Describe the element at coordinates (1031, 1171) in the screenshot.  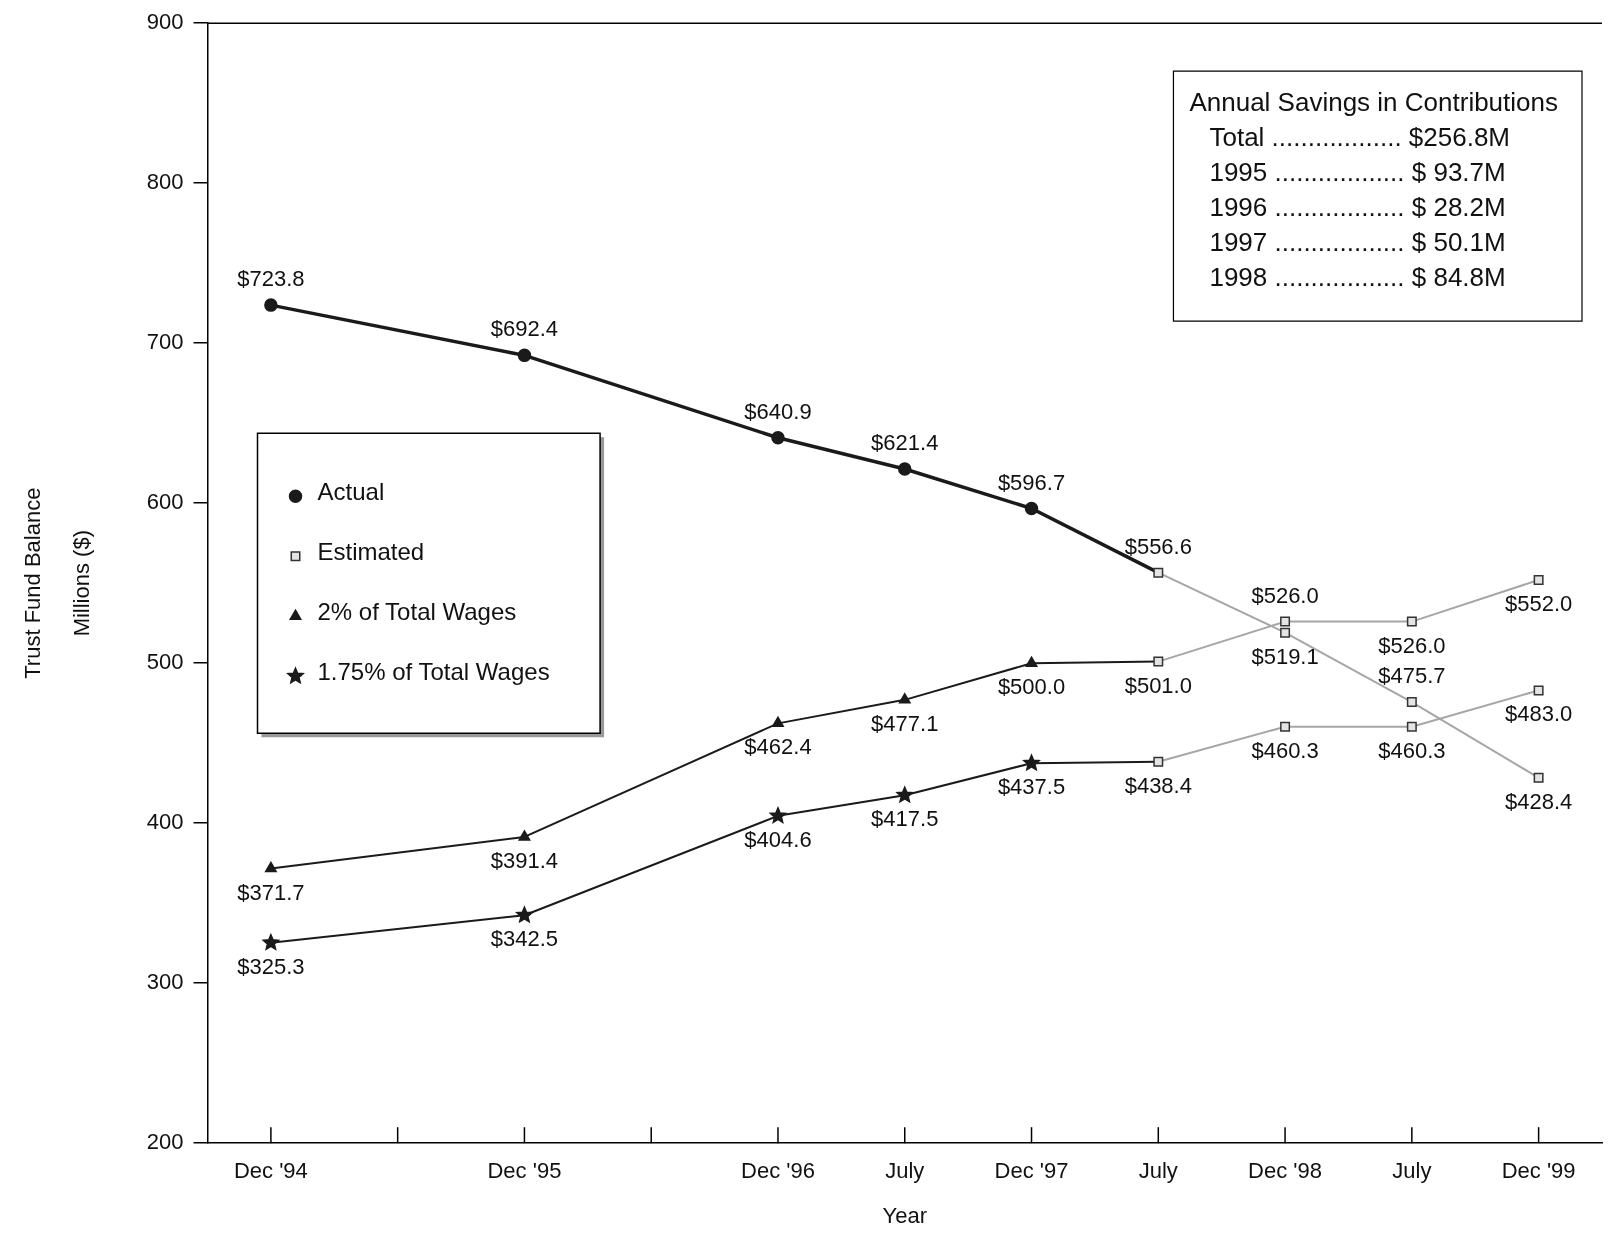
I see `x-tick-label: Dec '97` at that location.